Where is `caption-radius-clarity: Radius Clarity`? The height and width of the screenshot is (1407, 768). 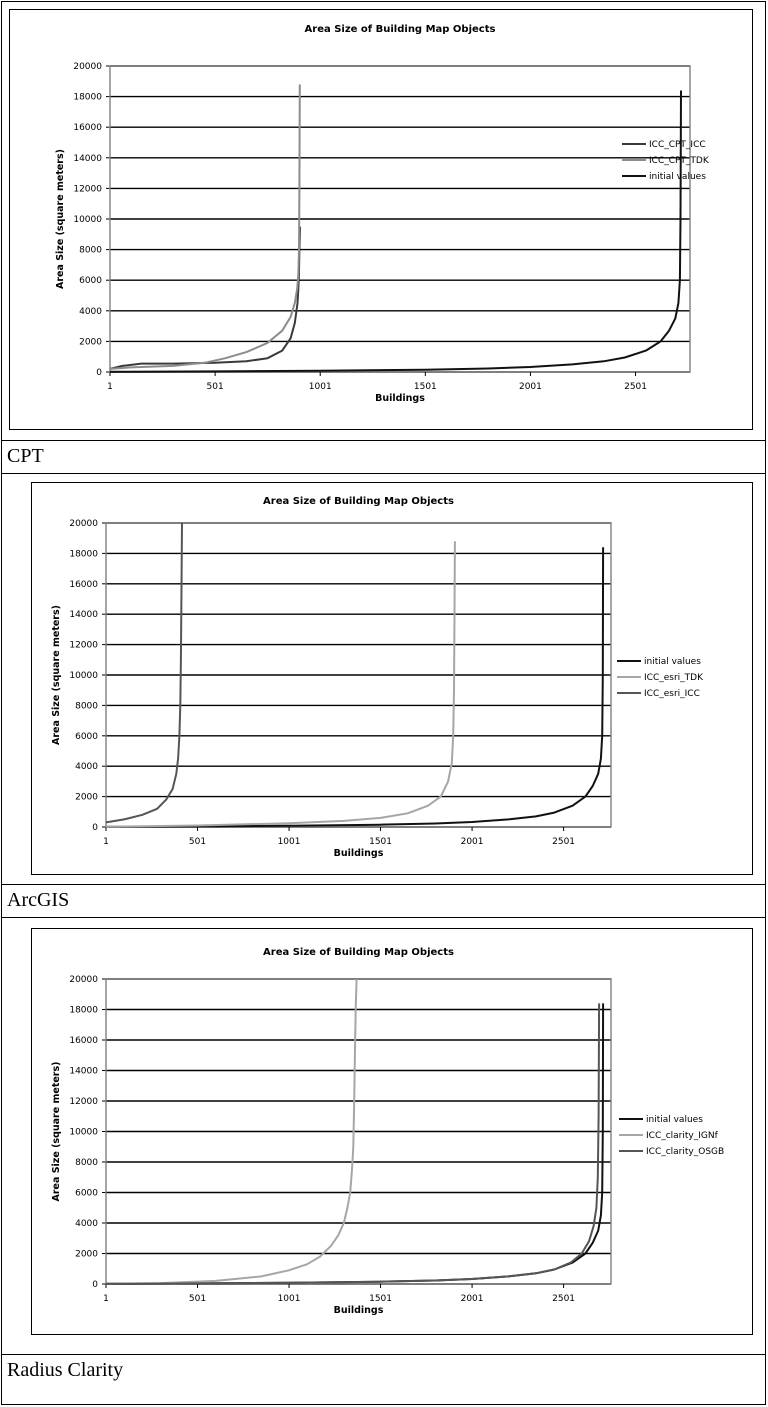
caption-radius-clarity: Radius Clarity is located at coordinates (65, 1370).